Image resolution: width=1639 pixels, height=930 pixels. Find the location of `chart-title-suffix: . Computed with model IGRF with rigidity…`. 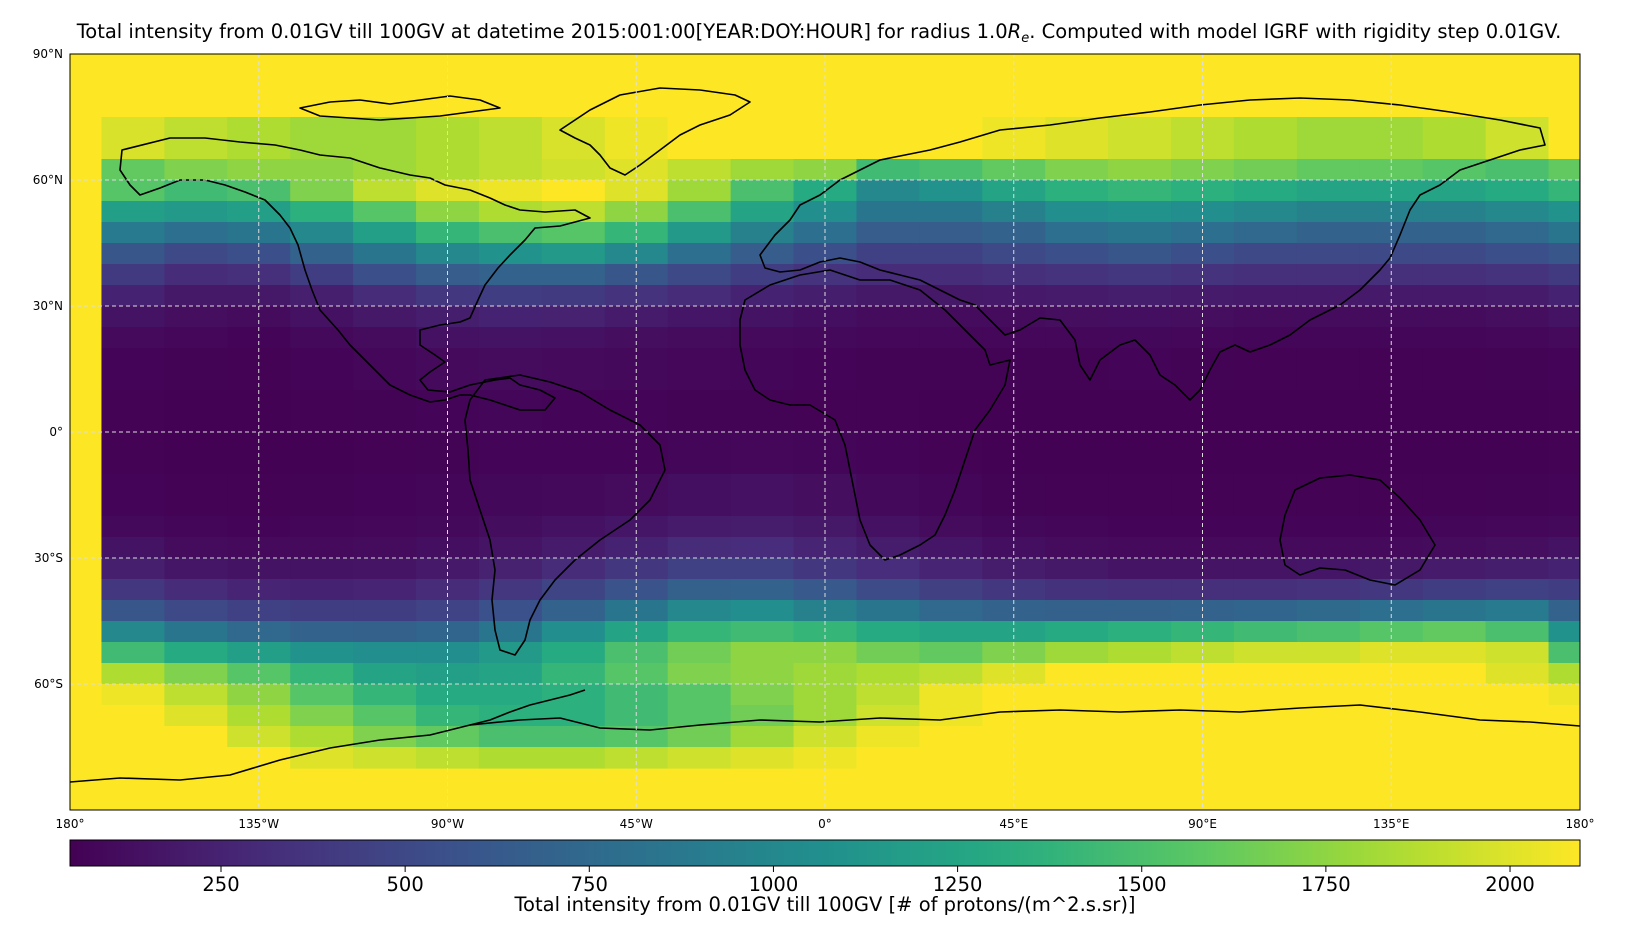

chart-title-suffix: . Computed with model IGRF with rigidity… is located at coordinates (1295, 31).